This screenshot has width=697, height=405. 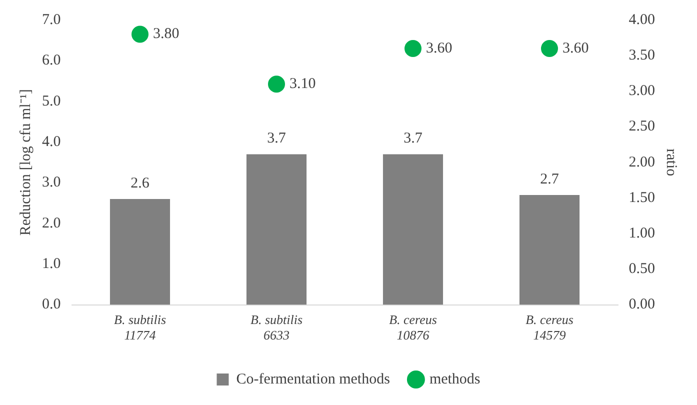 What do you see at coordinates (276, 327) in the screenshot?
I see `x-tick-label: B. subtilis 6633` at bounding box center [276, 327].